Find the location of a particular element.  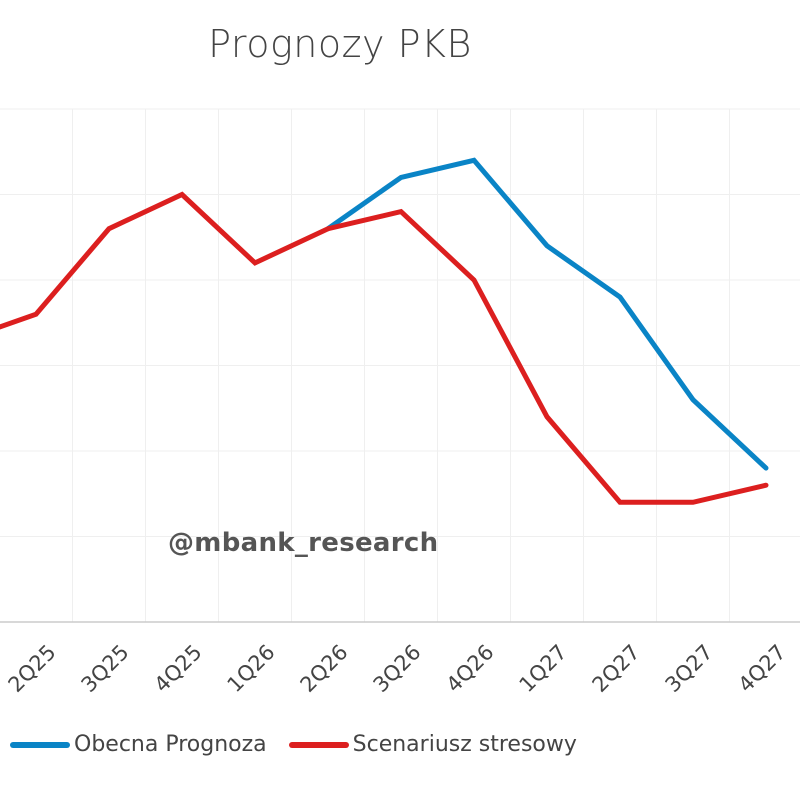

x-tick-label: 2Q26 is located at coordinates (324, 669).